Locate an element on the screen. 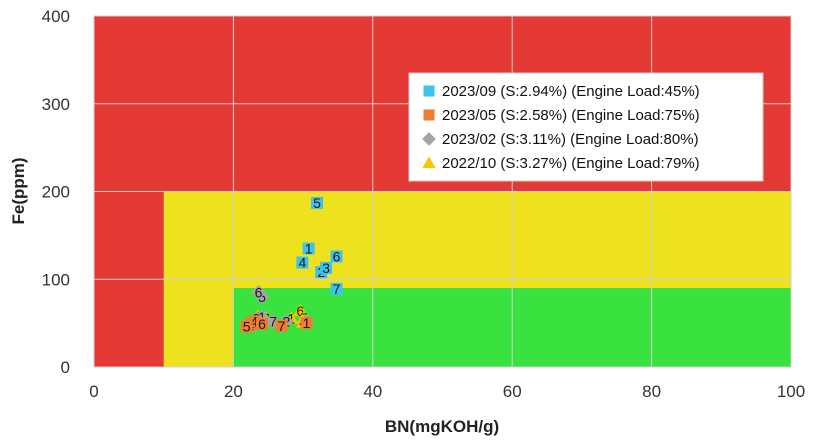  x-tick-label: 100 is located at coordinates (791, 391).